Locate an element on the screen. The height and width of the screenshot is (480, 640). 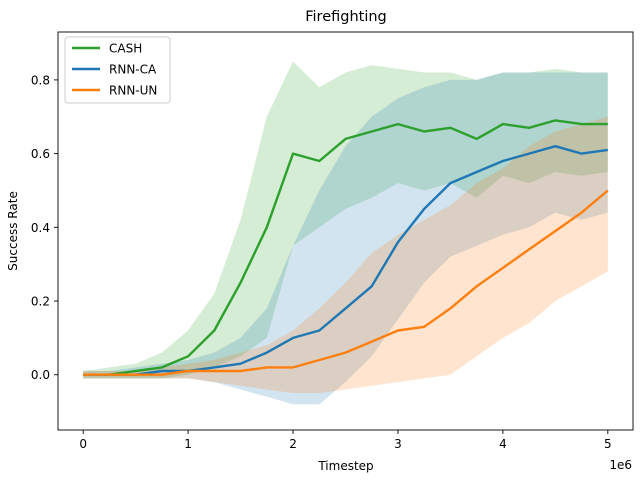
y-axis: 0.0 0.2 0.4 0.6 0.8 is located at coordinates (44, 227).